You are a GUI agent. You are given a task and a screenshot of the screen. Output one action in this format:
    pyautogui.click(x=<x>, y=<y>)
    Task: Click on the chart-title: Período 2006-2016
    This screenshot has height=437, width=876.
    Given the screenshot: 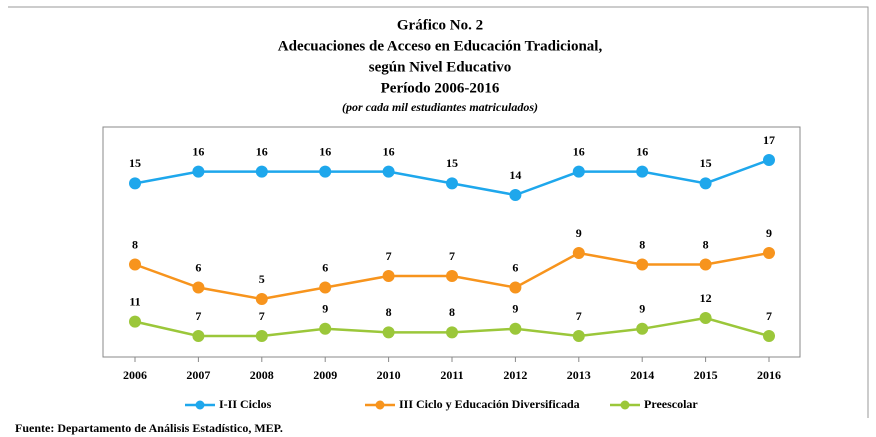 What is the action you would take?
    pyautogui.click(x=440, y=88)
    